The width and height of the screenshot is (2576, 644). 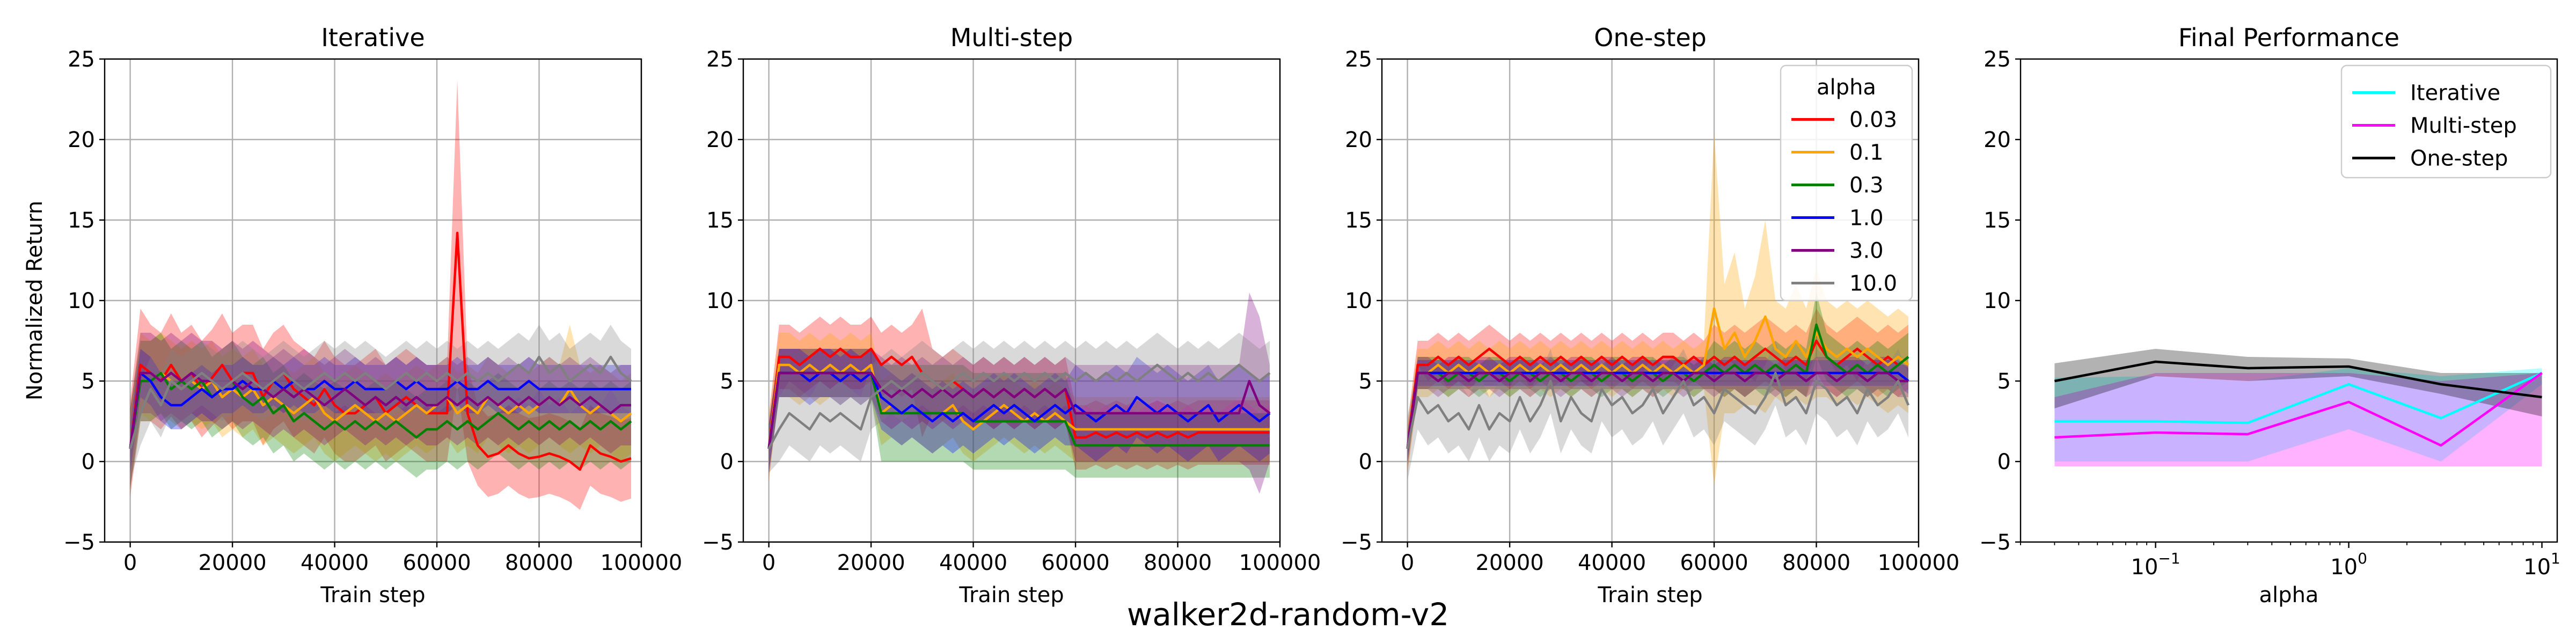 I want to click on x-tick-label: 10¹, so click(x=2541, y=565).